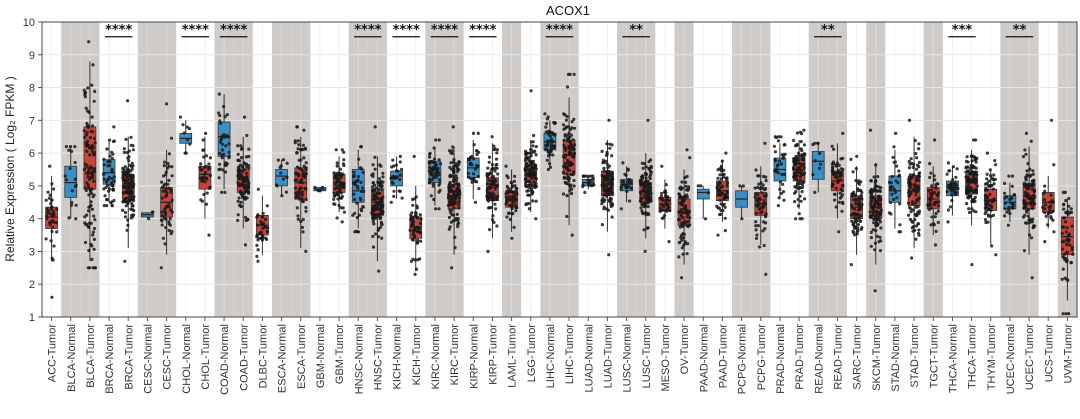 This screenshot has height=419, width=1080. I want to click on point-thym-tumor, so click(993, 215).